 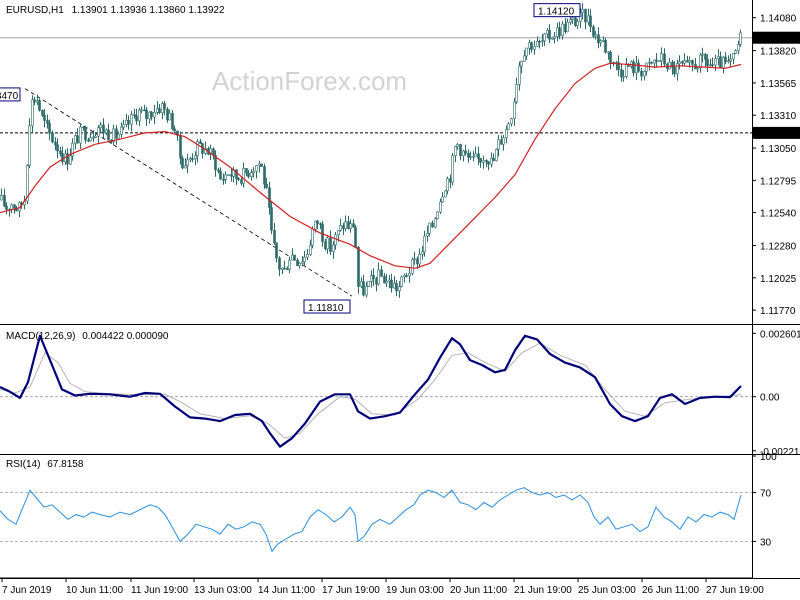 What do you see at coordinates (95, 590) in the screenshot?
I see `time-tick-label: 10 Jun 11:00` at bounding box center [95, 590].